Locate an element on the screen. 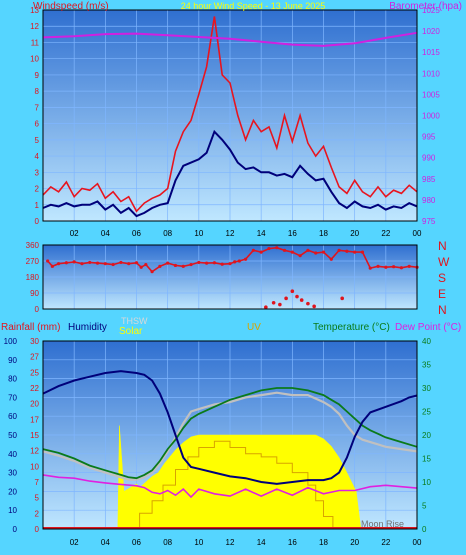 The image size is (466, 555). rain-tick-label: 12 is located at coordinates (34, 451).